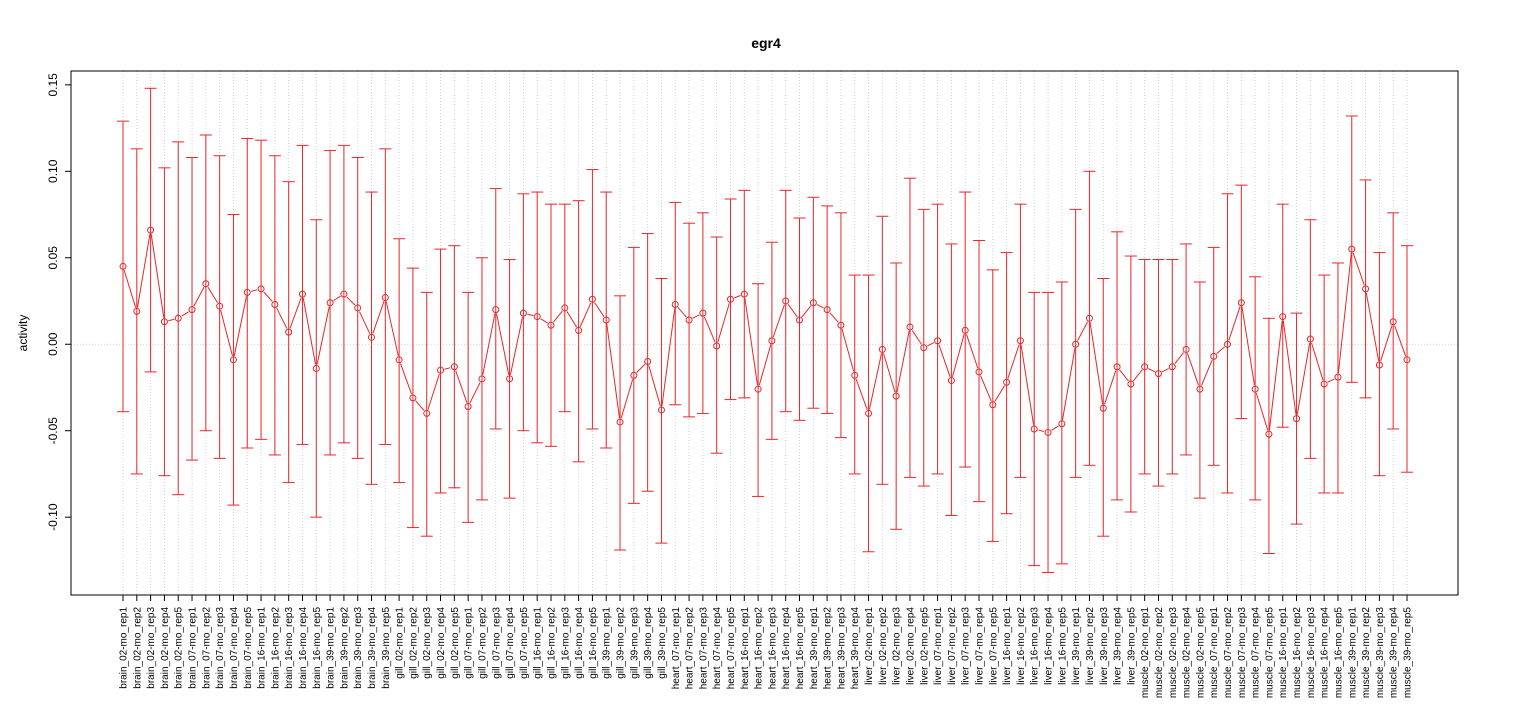 This screenshot has height=720, width=1530. What do you see at coordinates (966, 646) in the screenshot?
I see `x-tick-label: liver_07-mo_rep3` at bounding box center [966, 646].